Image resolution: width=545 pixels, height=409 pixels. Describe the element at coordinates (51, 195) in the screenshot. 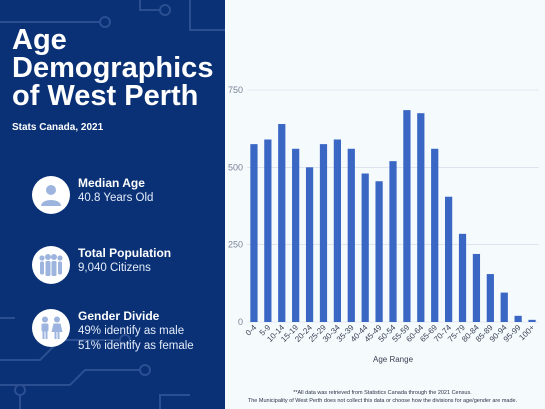

I see `person-icon` at that location.